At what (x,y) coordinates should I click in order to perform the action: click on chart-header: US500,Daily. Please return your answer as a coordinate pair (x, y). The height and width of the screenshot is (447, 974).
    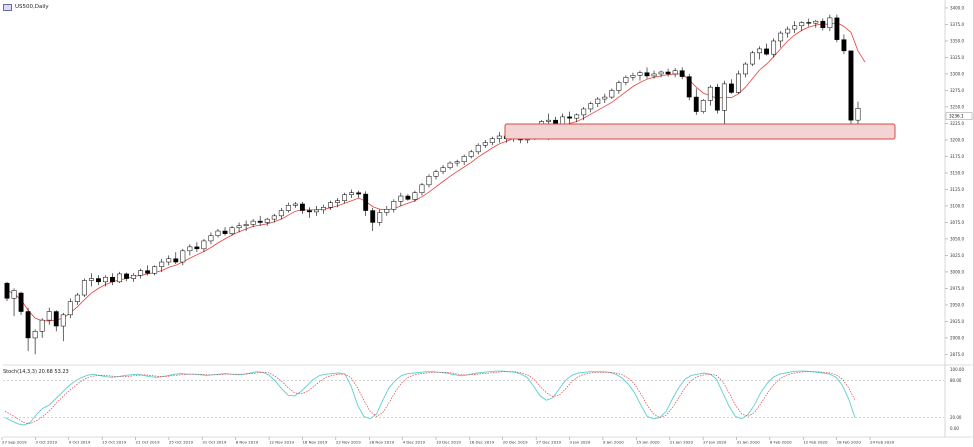
    Looking at the image, I should click on (26, 7).